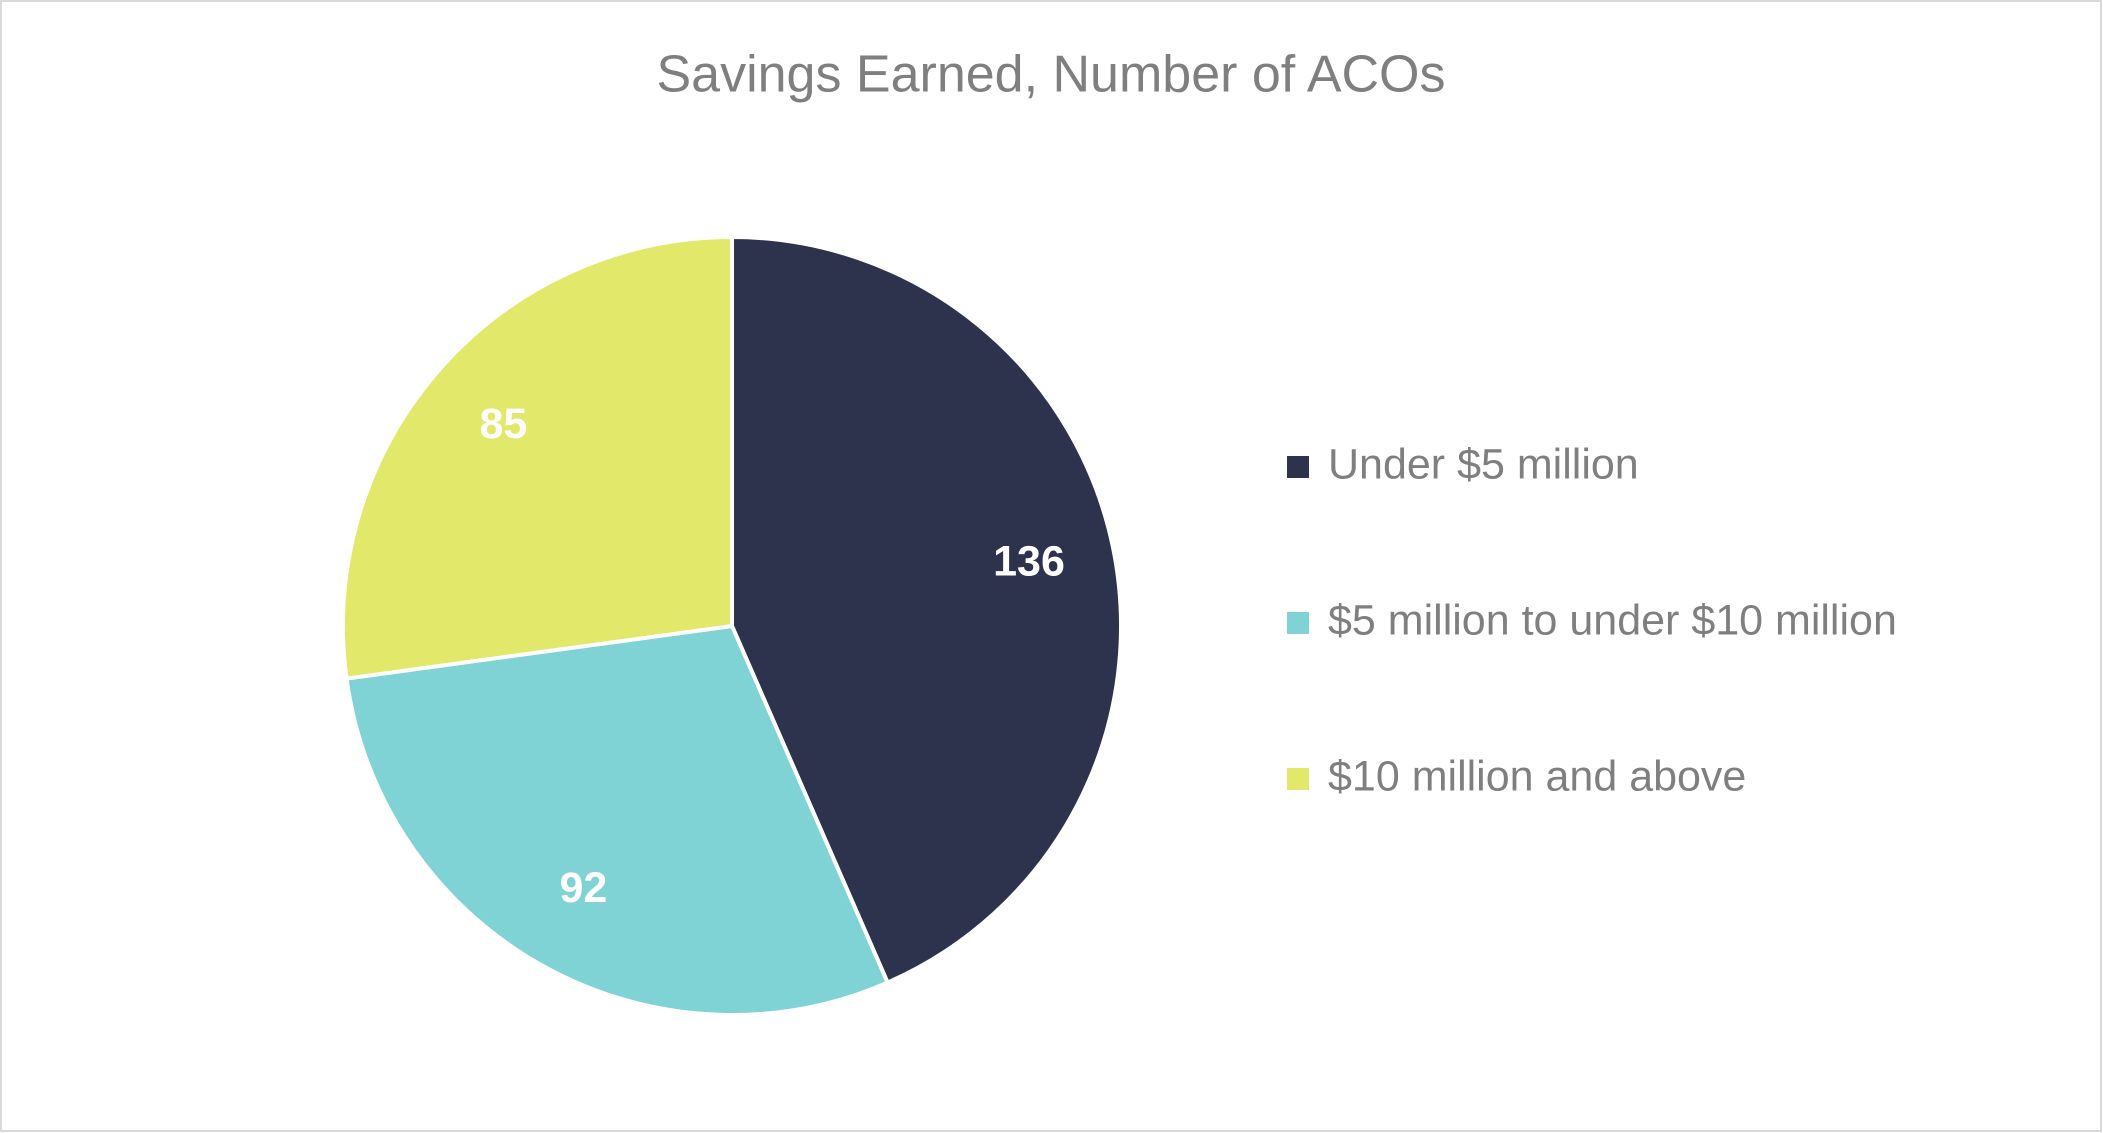 This screenshot has height=1133, width=2103. I want to click on chart-title: Savings Earned, Number of ACOs, so click(1050, 75).